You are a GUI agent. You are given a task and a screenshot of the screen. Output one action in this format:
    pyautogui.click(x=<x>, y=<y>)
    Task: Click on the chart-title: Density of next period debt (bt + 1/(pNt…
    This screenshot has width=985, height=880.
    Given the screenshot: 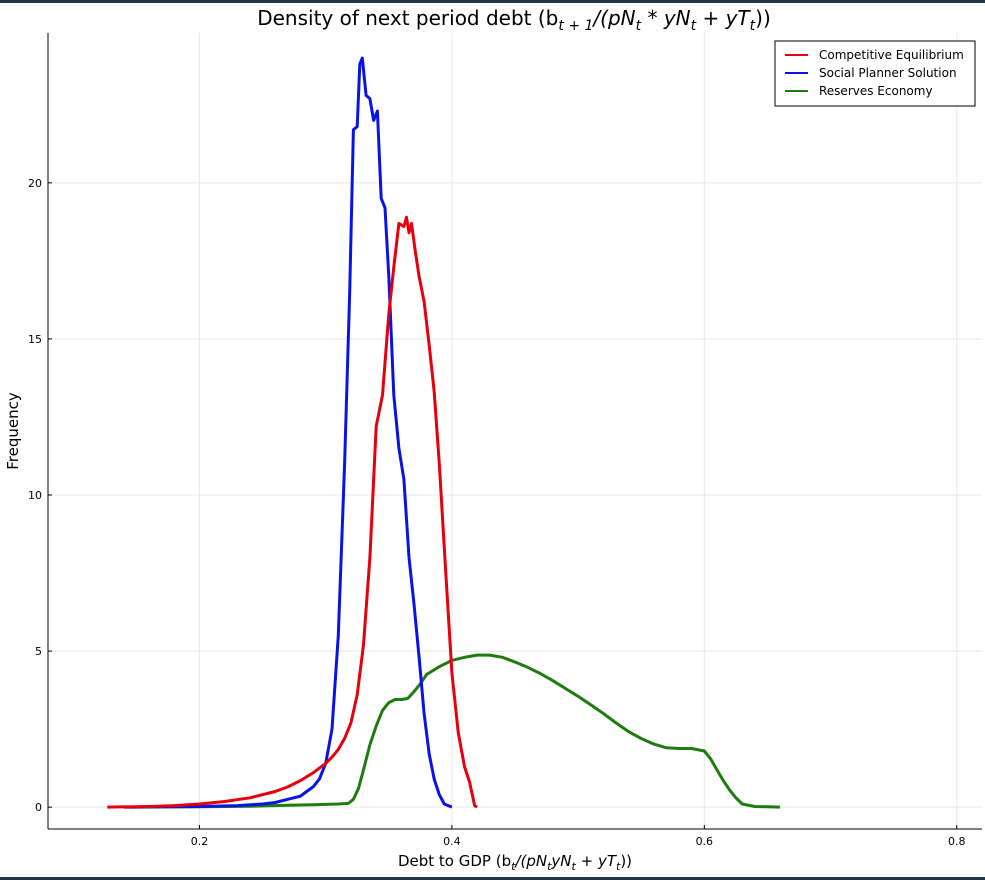 What is the action you would take?
    pyautogui.click(x=514, y=20)
    